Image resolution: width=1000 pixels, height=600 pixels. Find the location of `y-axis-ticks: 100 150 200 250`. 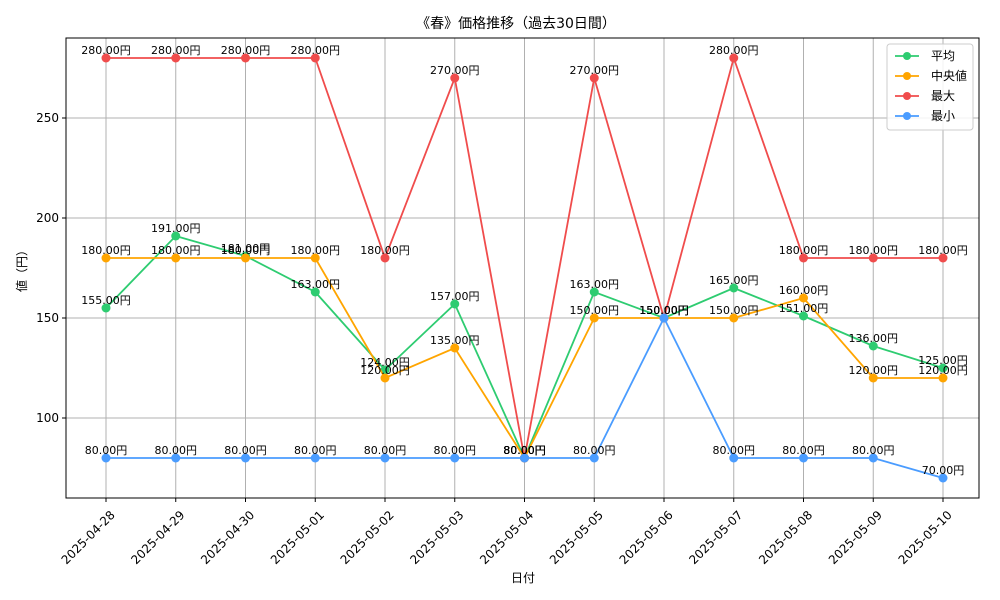

y-axis-ticks: 100 150 200 250 is located at coordinates (51, 268).